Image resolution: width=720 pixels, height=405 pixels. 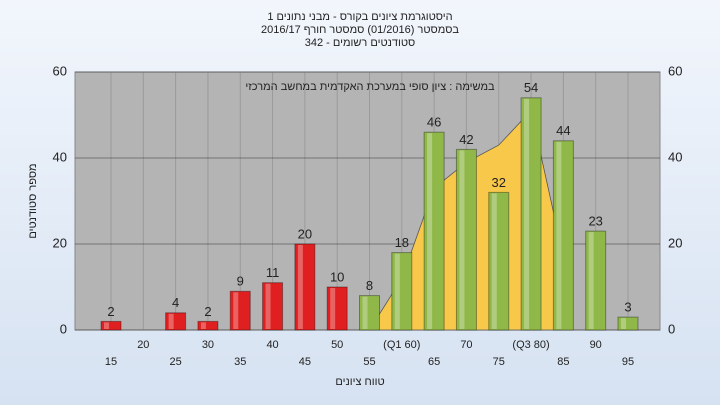 I want to click on y2-tick-label: 60, so click(x=675, y=70).